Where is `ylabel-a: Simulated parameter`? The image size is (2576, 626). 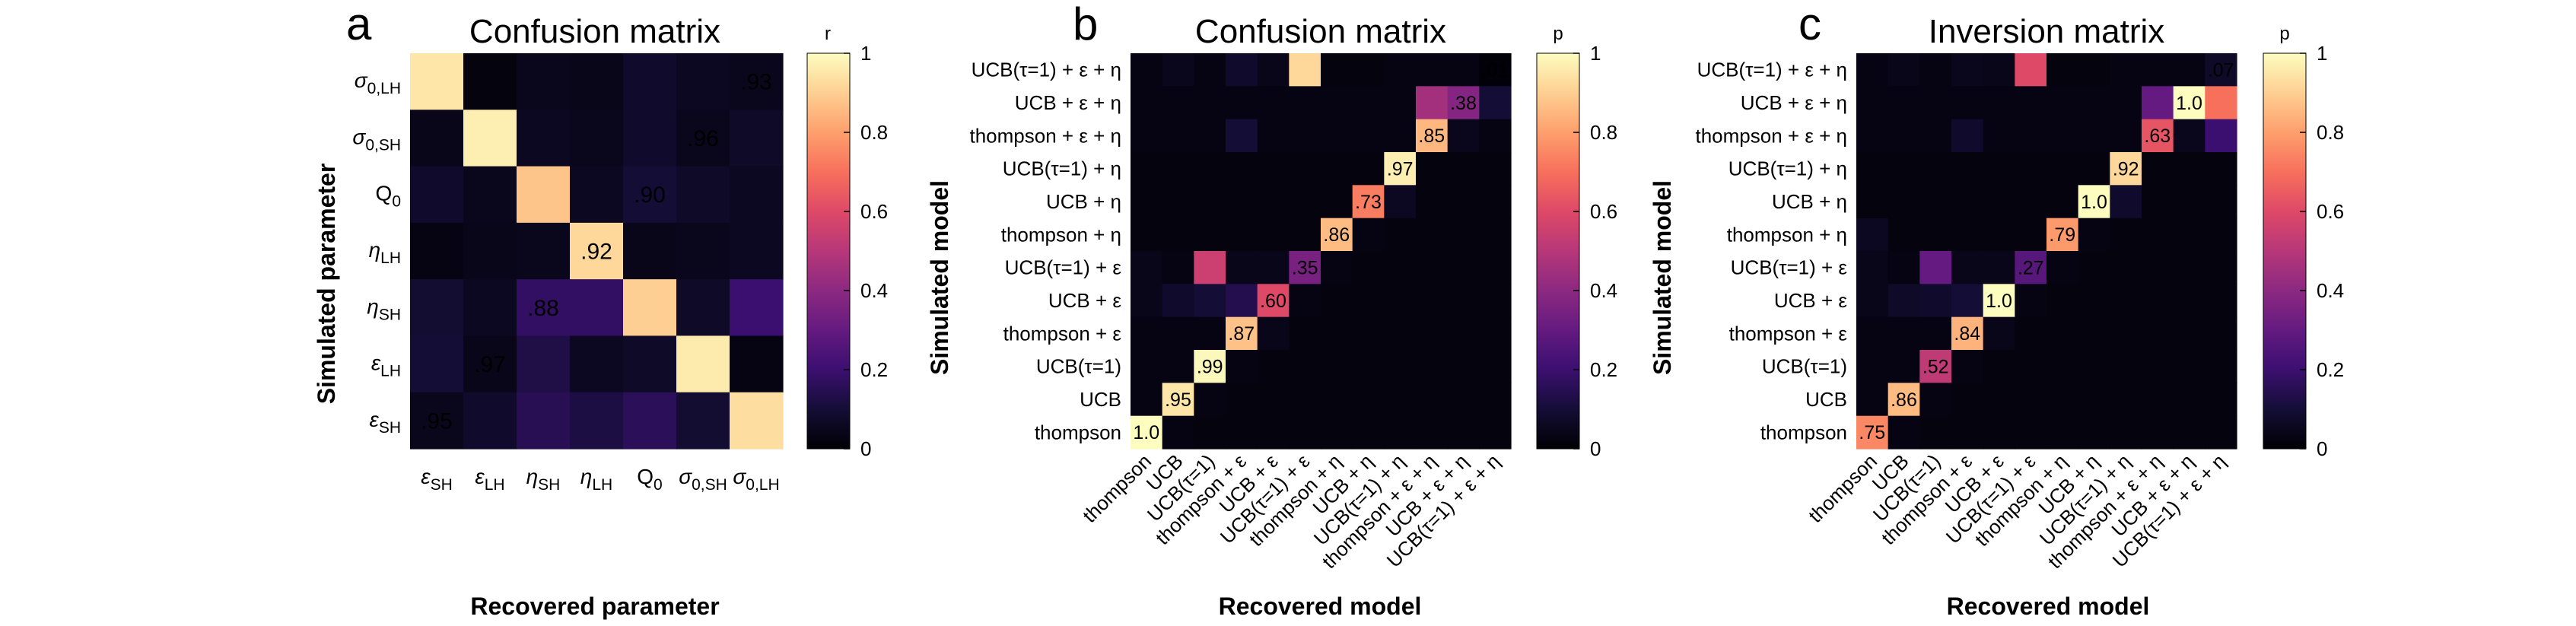 ylabel-a: Simulated parameter is located at coordinates (326, 284).